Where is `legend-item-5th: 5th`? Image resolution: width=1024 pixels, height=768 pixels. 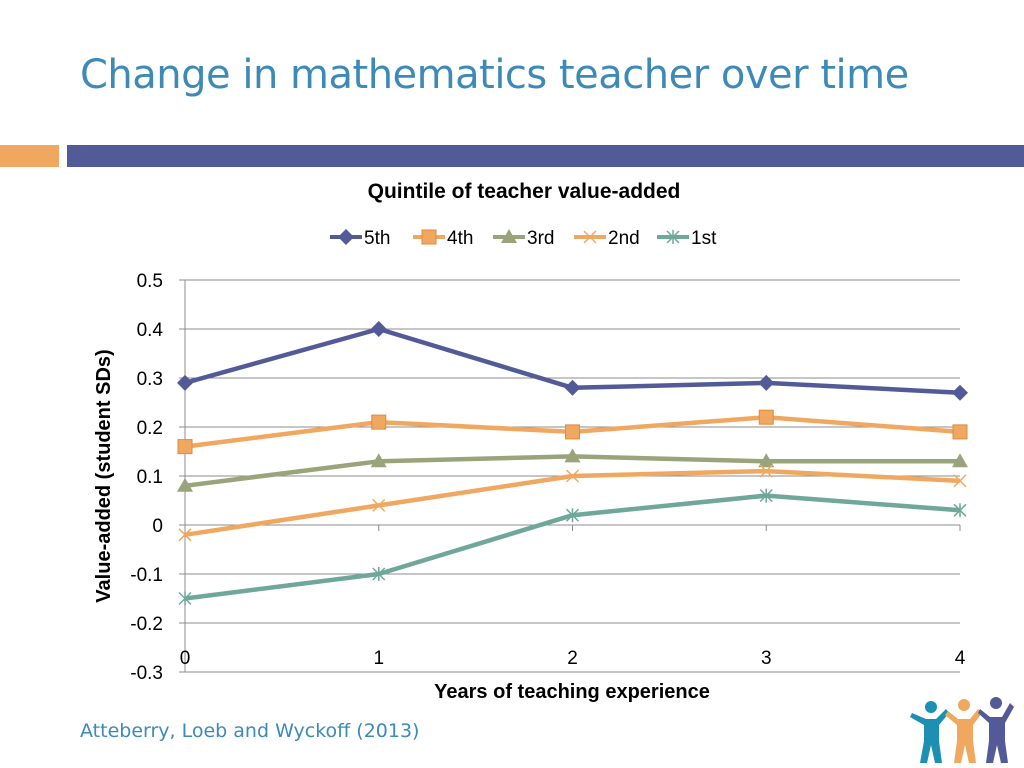
legend-item-5th: 5th is located at coordinates (360, 238).